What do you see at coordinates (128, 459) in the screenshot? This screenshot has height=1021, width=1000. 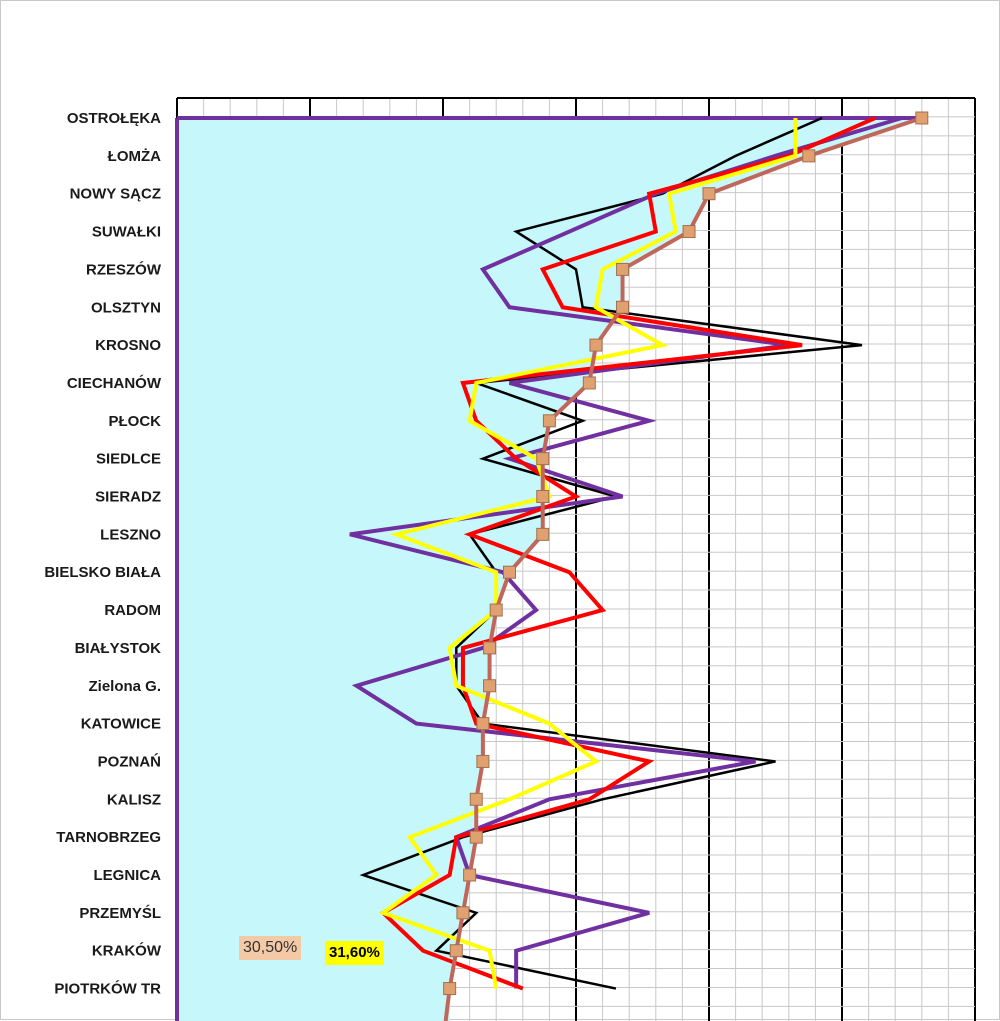 I see `category-label: SIEDLCE` at bounding box center [128, 459].